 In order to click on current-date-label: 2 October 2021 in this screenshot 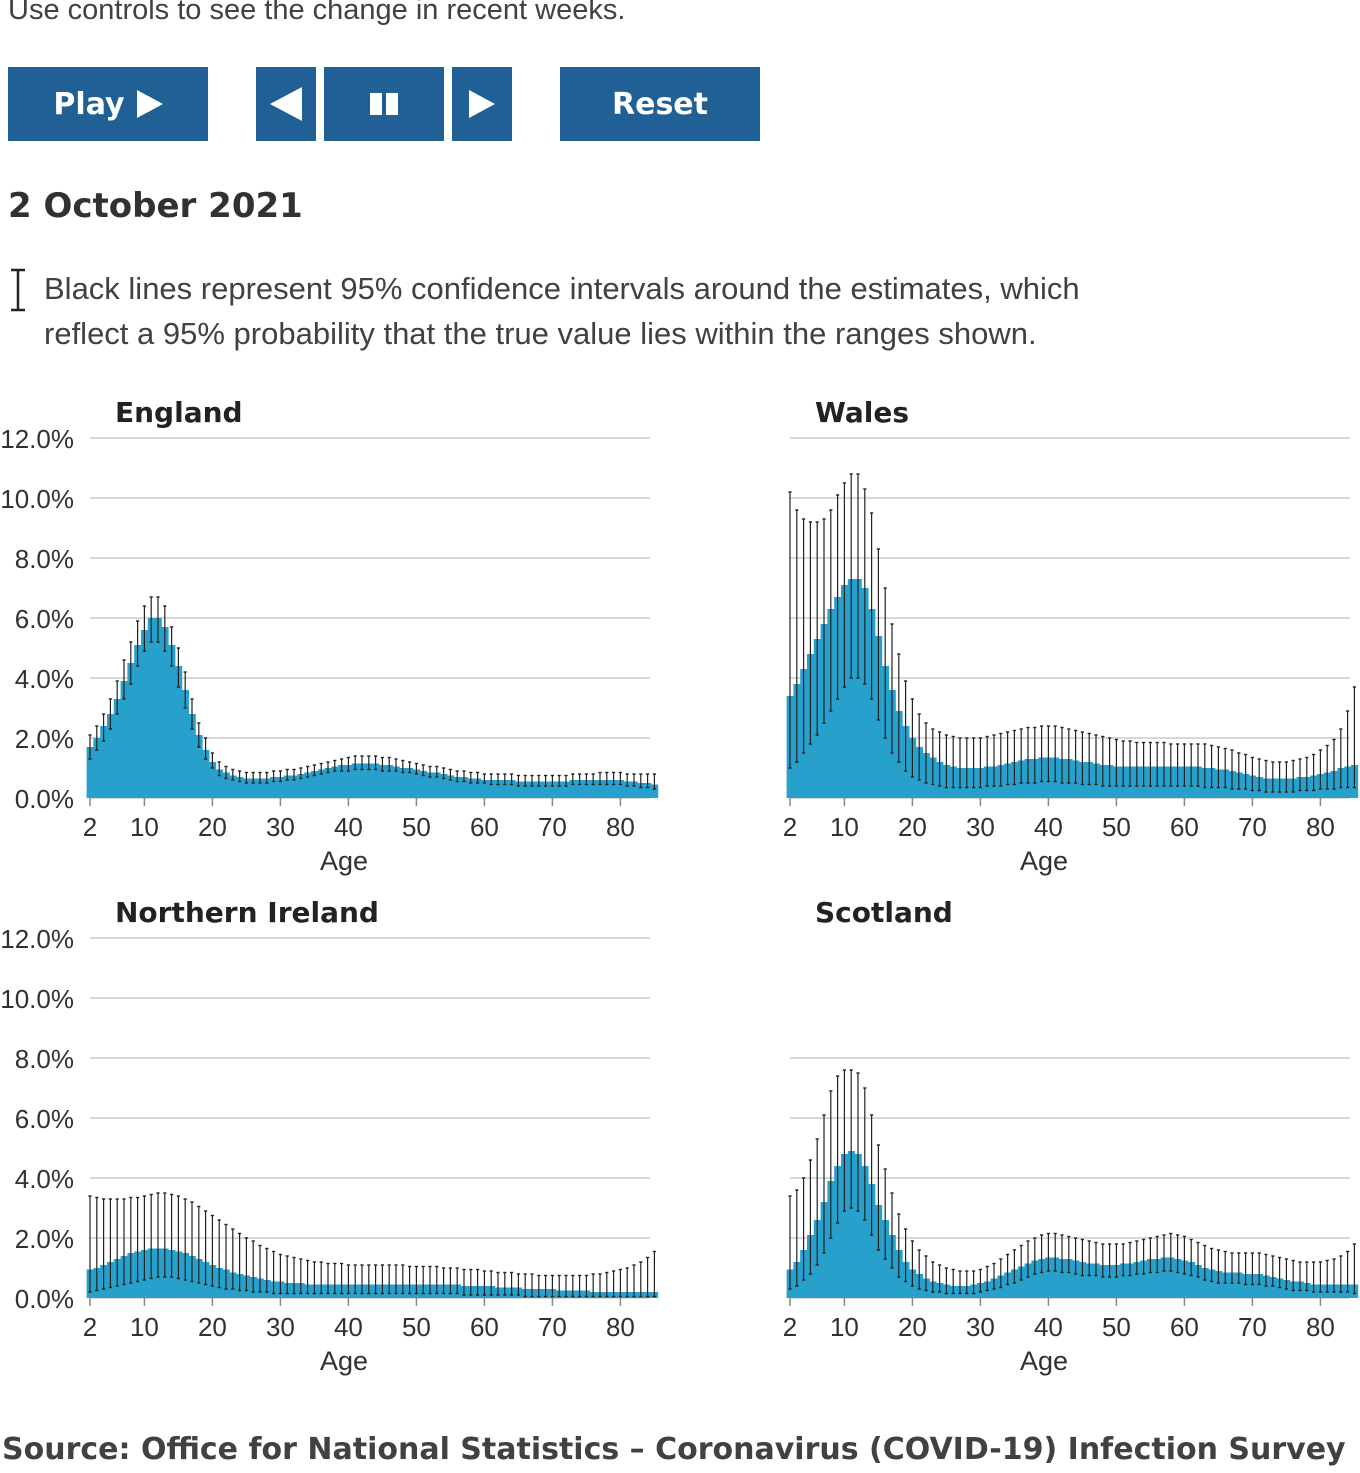, I will do `click(155, 206)`.